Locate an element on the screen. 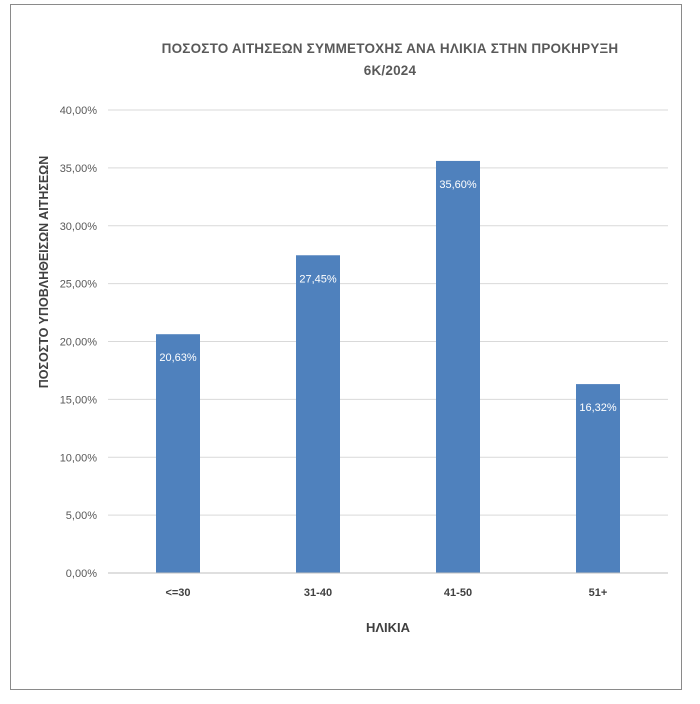 The width and height of the screenshot is (700, 704). y-tick-label: 40,00% is located at coordinates (79, 111).